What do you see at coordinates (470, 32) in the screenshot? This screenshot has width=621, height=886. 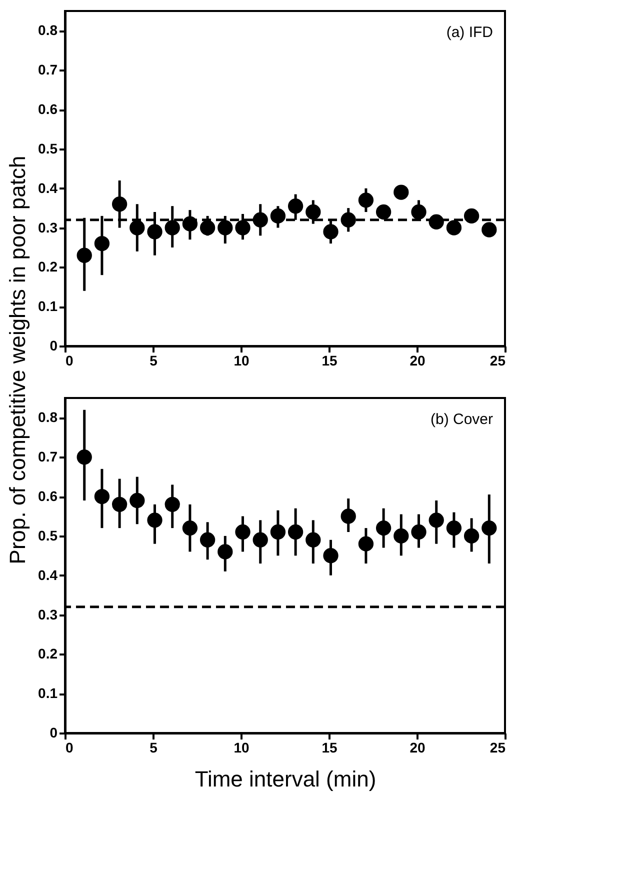 I see `annotation: (a) IFD` at bounding box center [470, 32].